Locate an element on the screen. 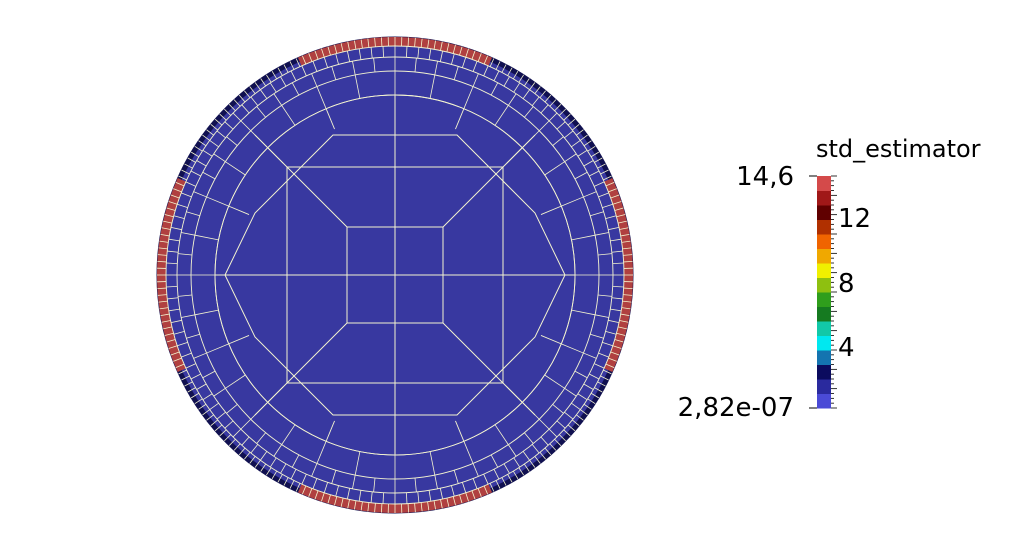 The image size is (1027, 557). color-legend-tick-label: 8 is located at coordinates (846, 284).